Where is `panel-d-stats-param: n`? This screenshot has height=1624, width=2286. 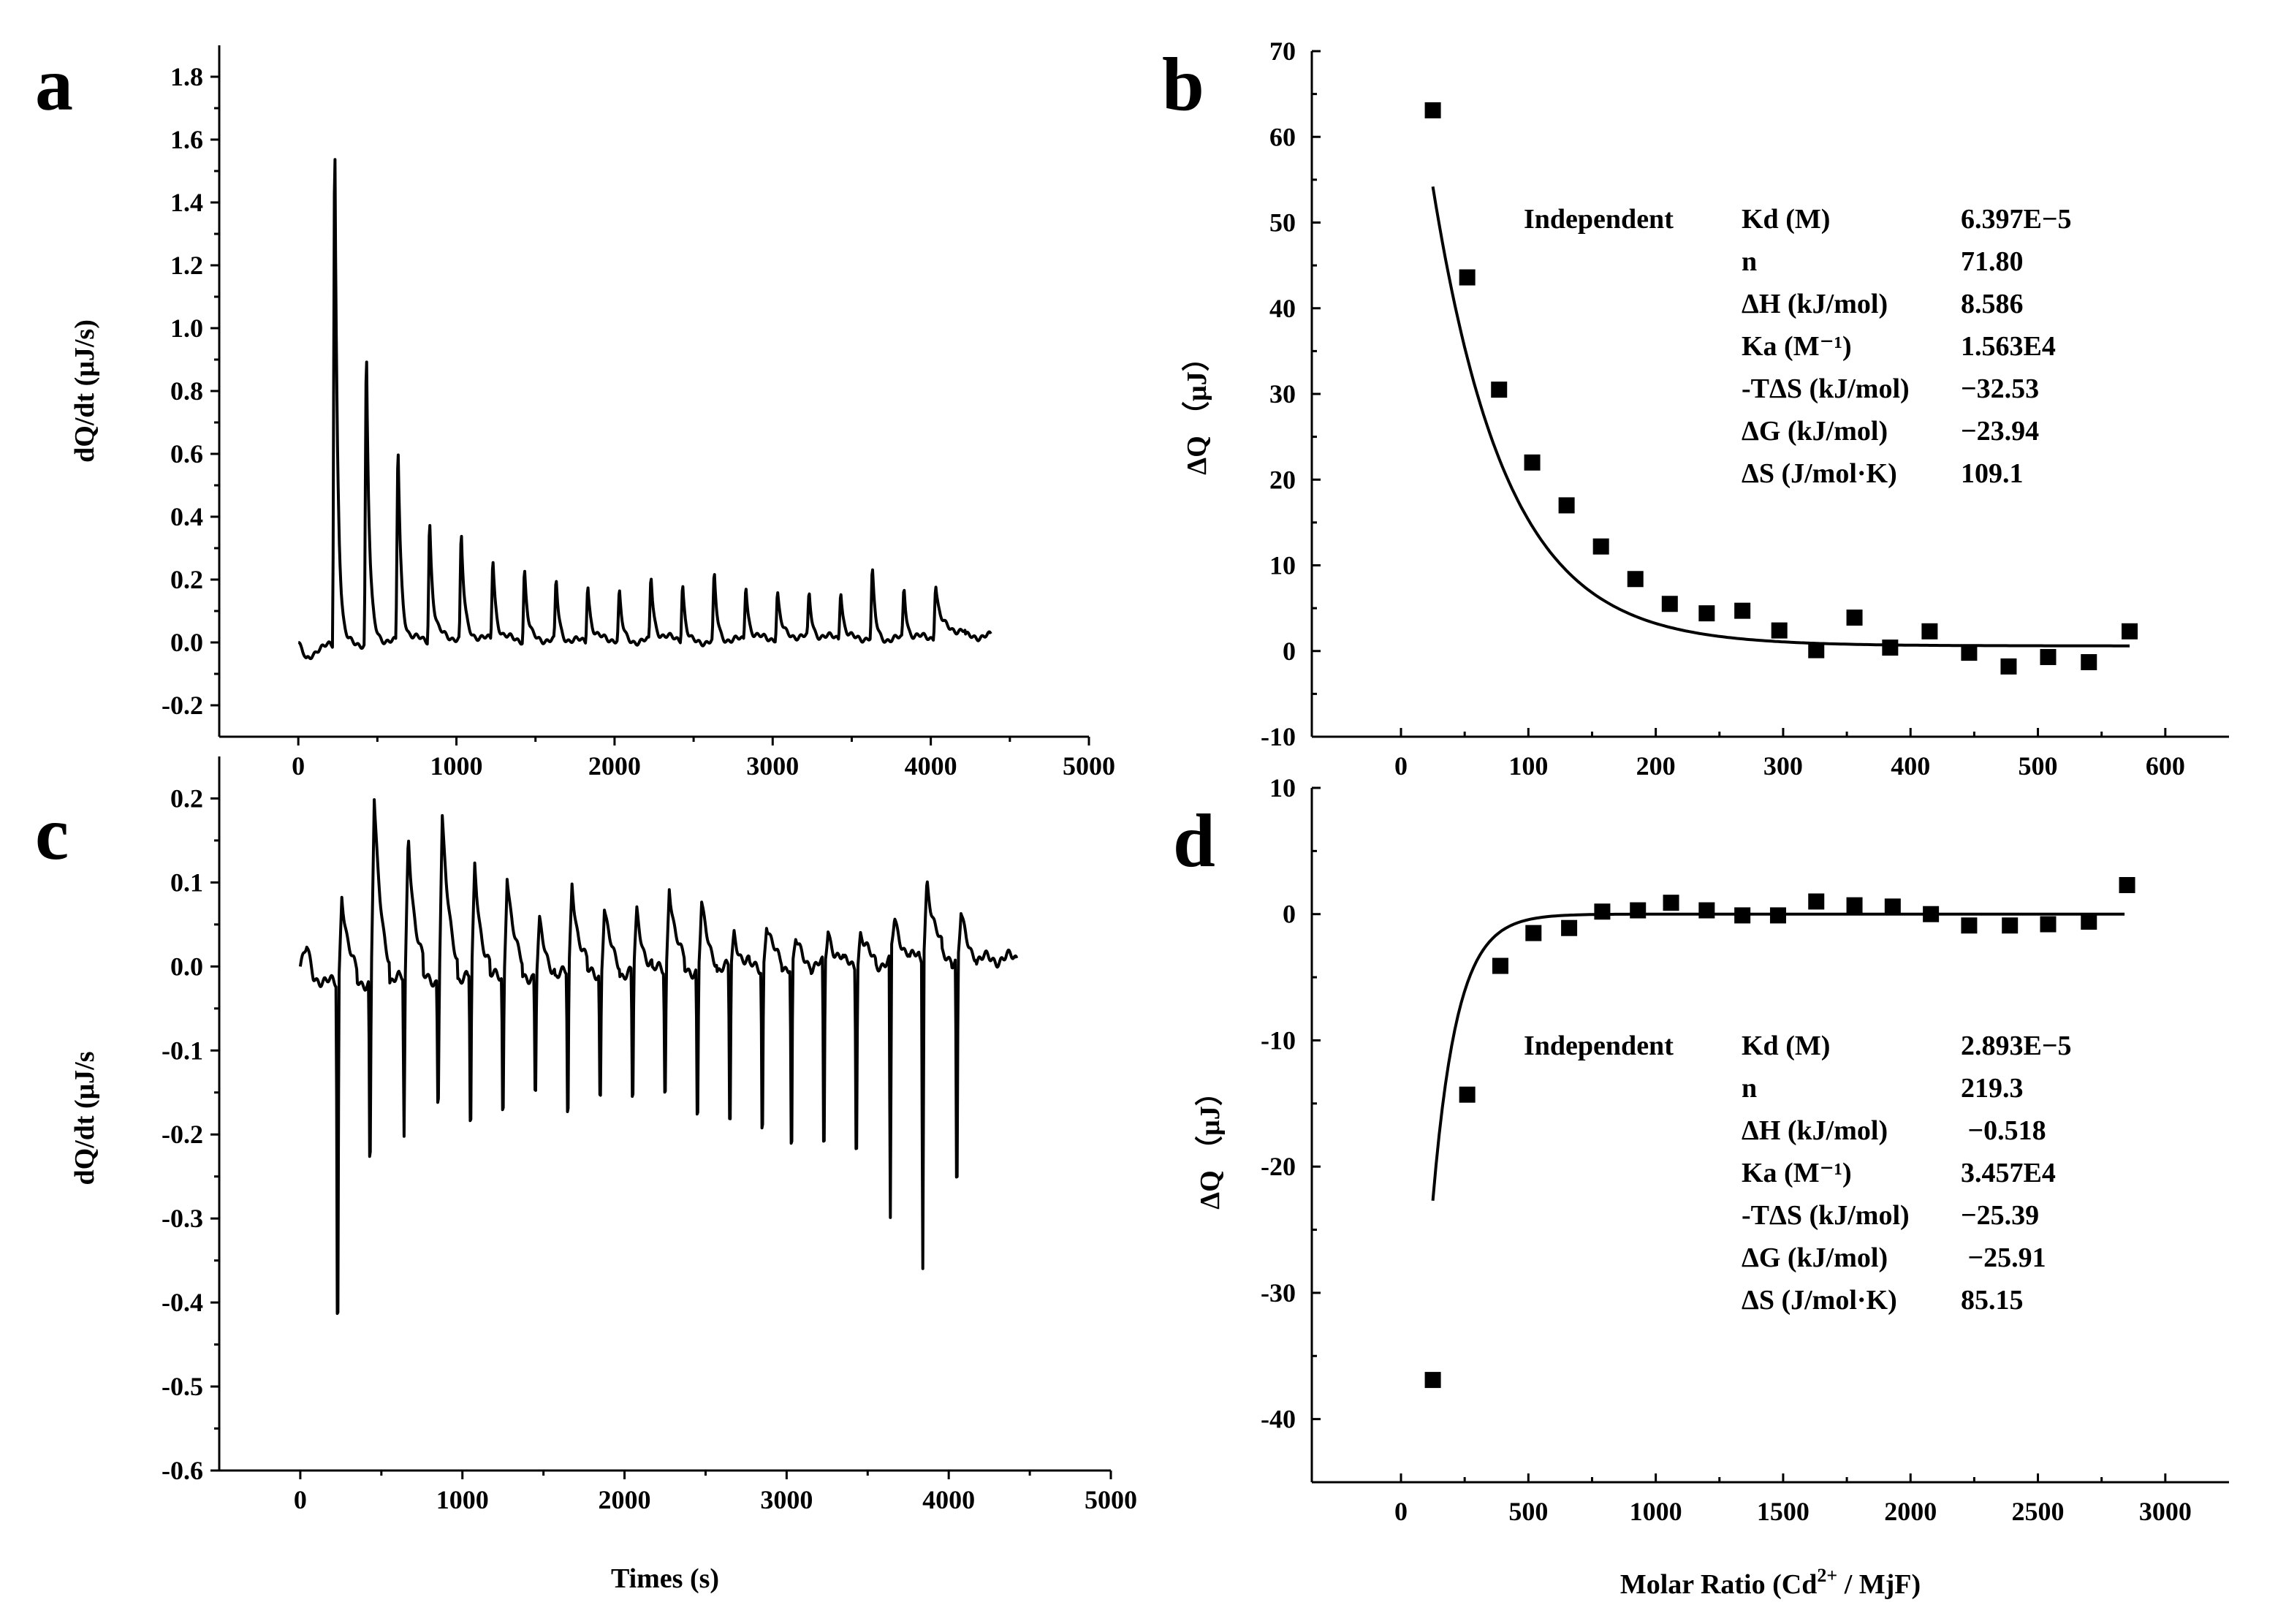
panel-d-stats-param: n is located at coordinates (1749, 1089).